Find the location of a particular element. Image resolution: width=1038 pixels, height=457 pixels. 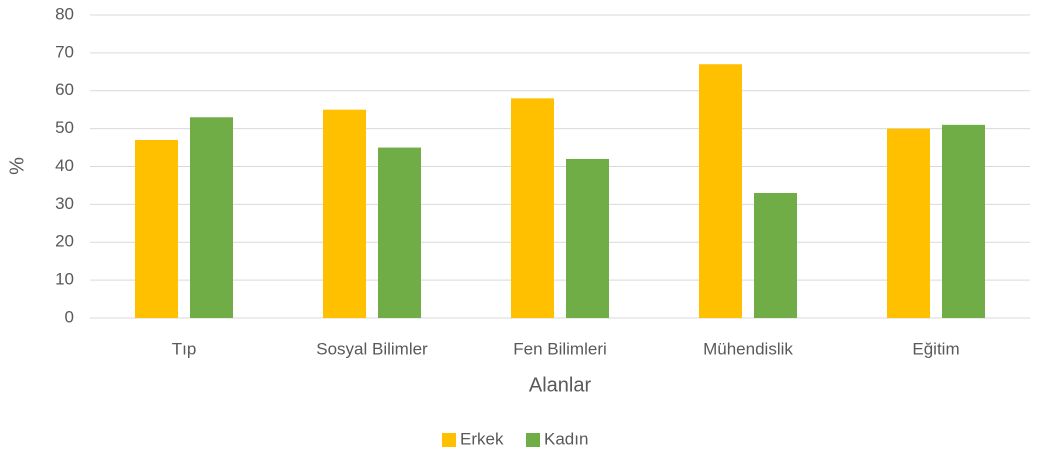

y-tick-label: 30 is located at coordinates (64, 203).